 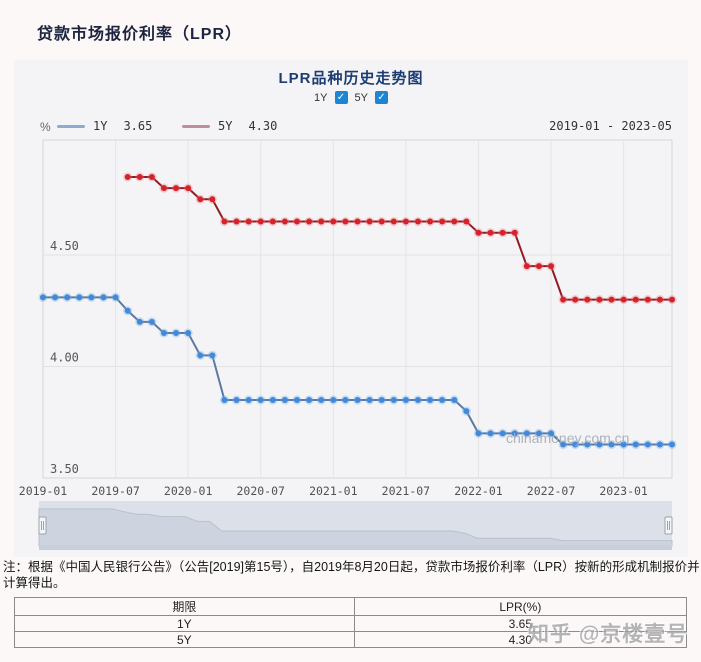 What do you see at coordinates (381, 97) in the screenshot?
I see `checkbox-5y: ✓` at bounding box center [381, 97].